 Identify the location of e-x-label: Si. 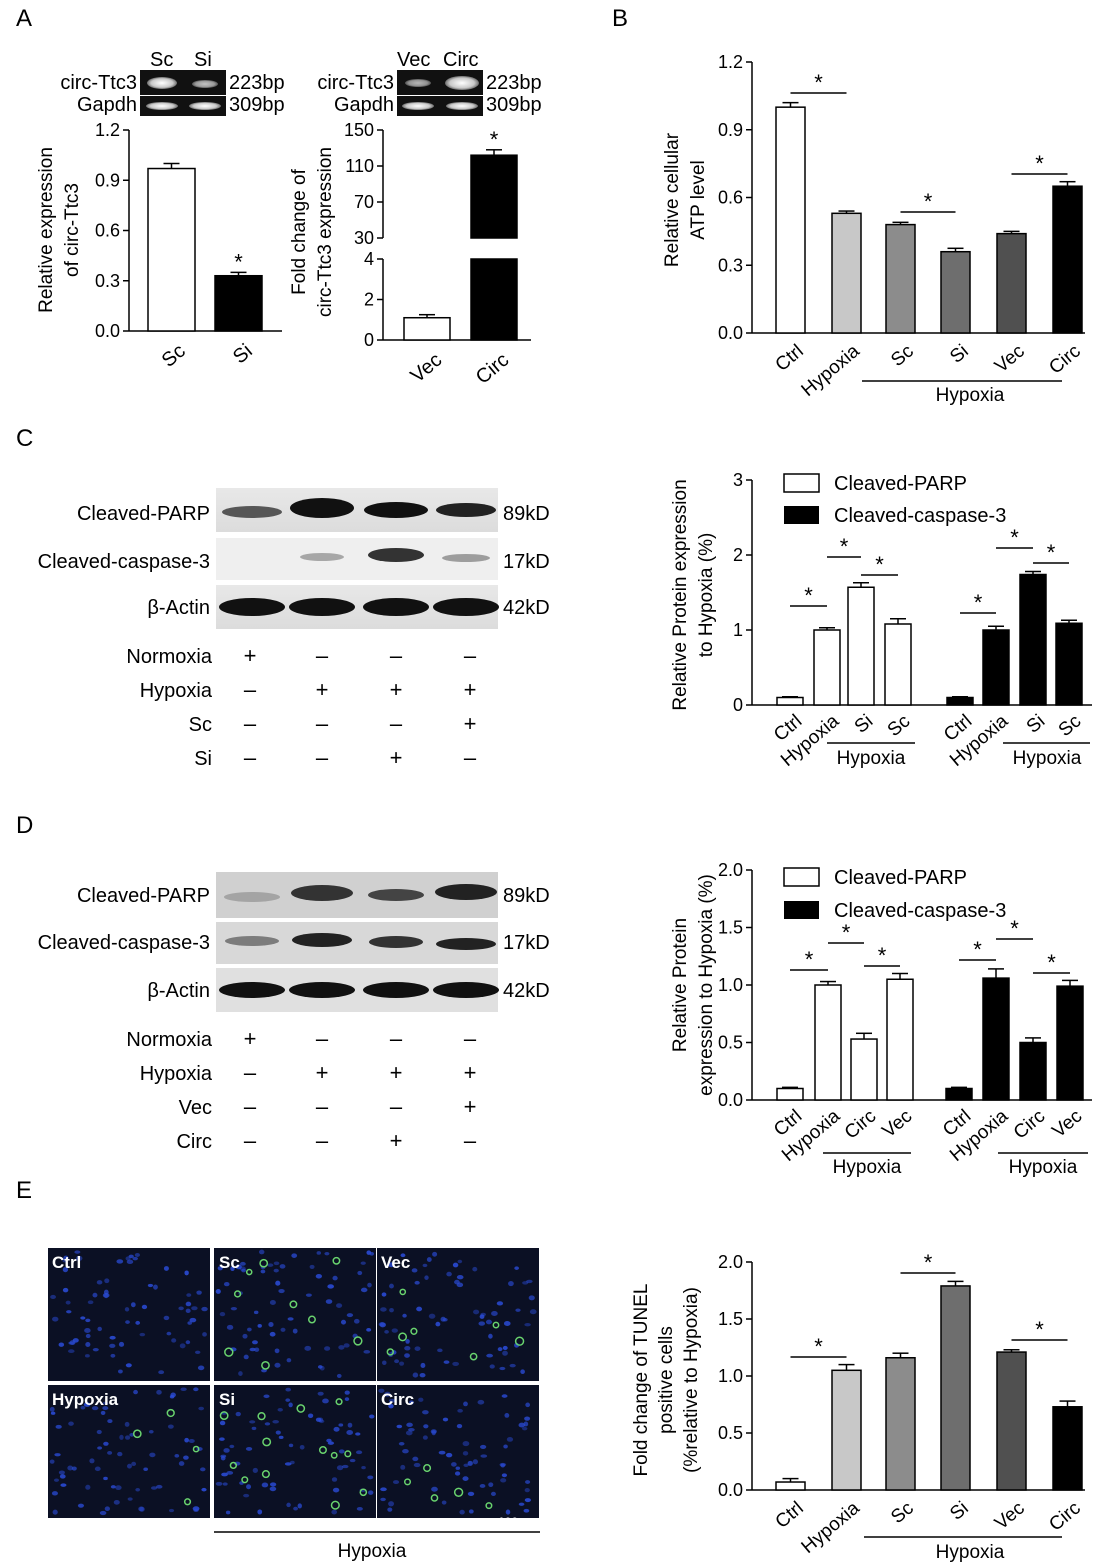
(959, 1511).